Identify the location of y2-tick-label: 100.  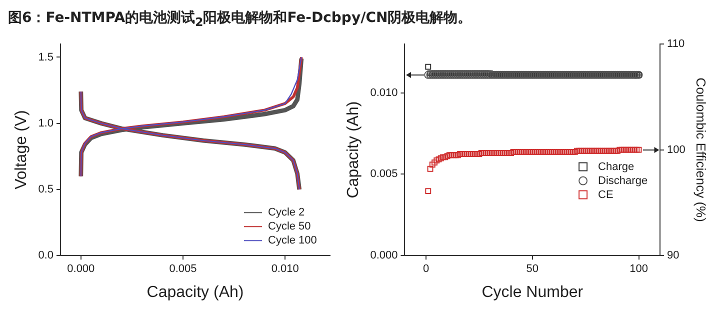
(676, 150).